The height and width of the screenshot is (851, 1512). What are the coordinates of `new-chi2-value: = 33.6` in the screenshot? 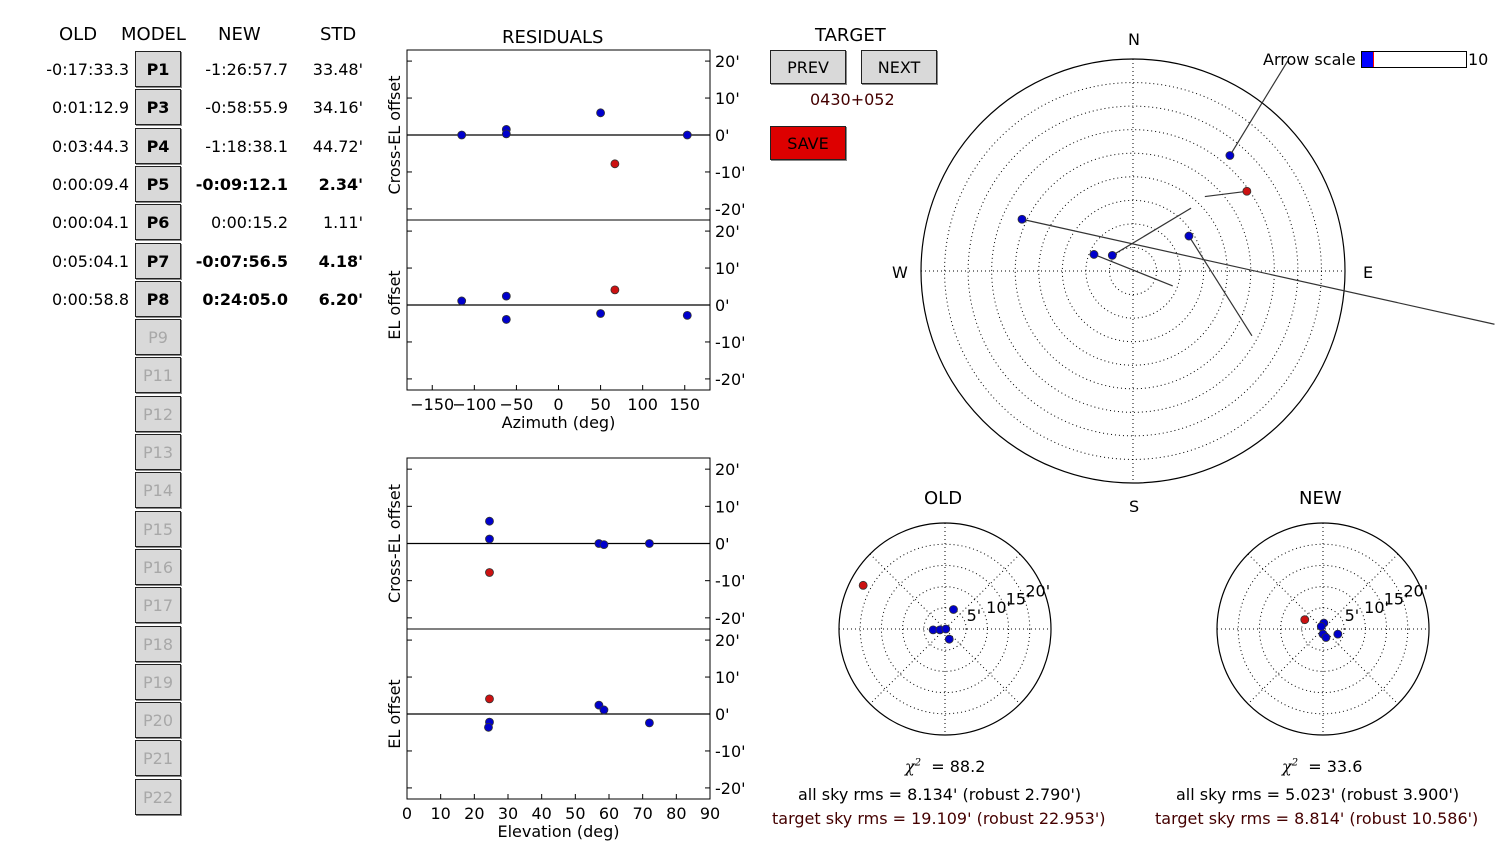 It's located at (1335, 766).